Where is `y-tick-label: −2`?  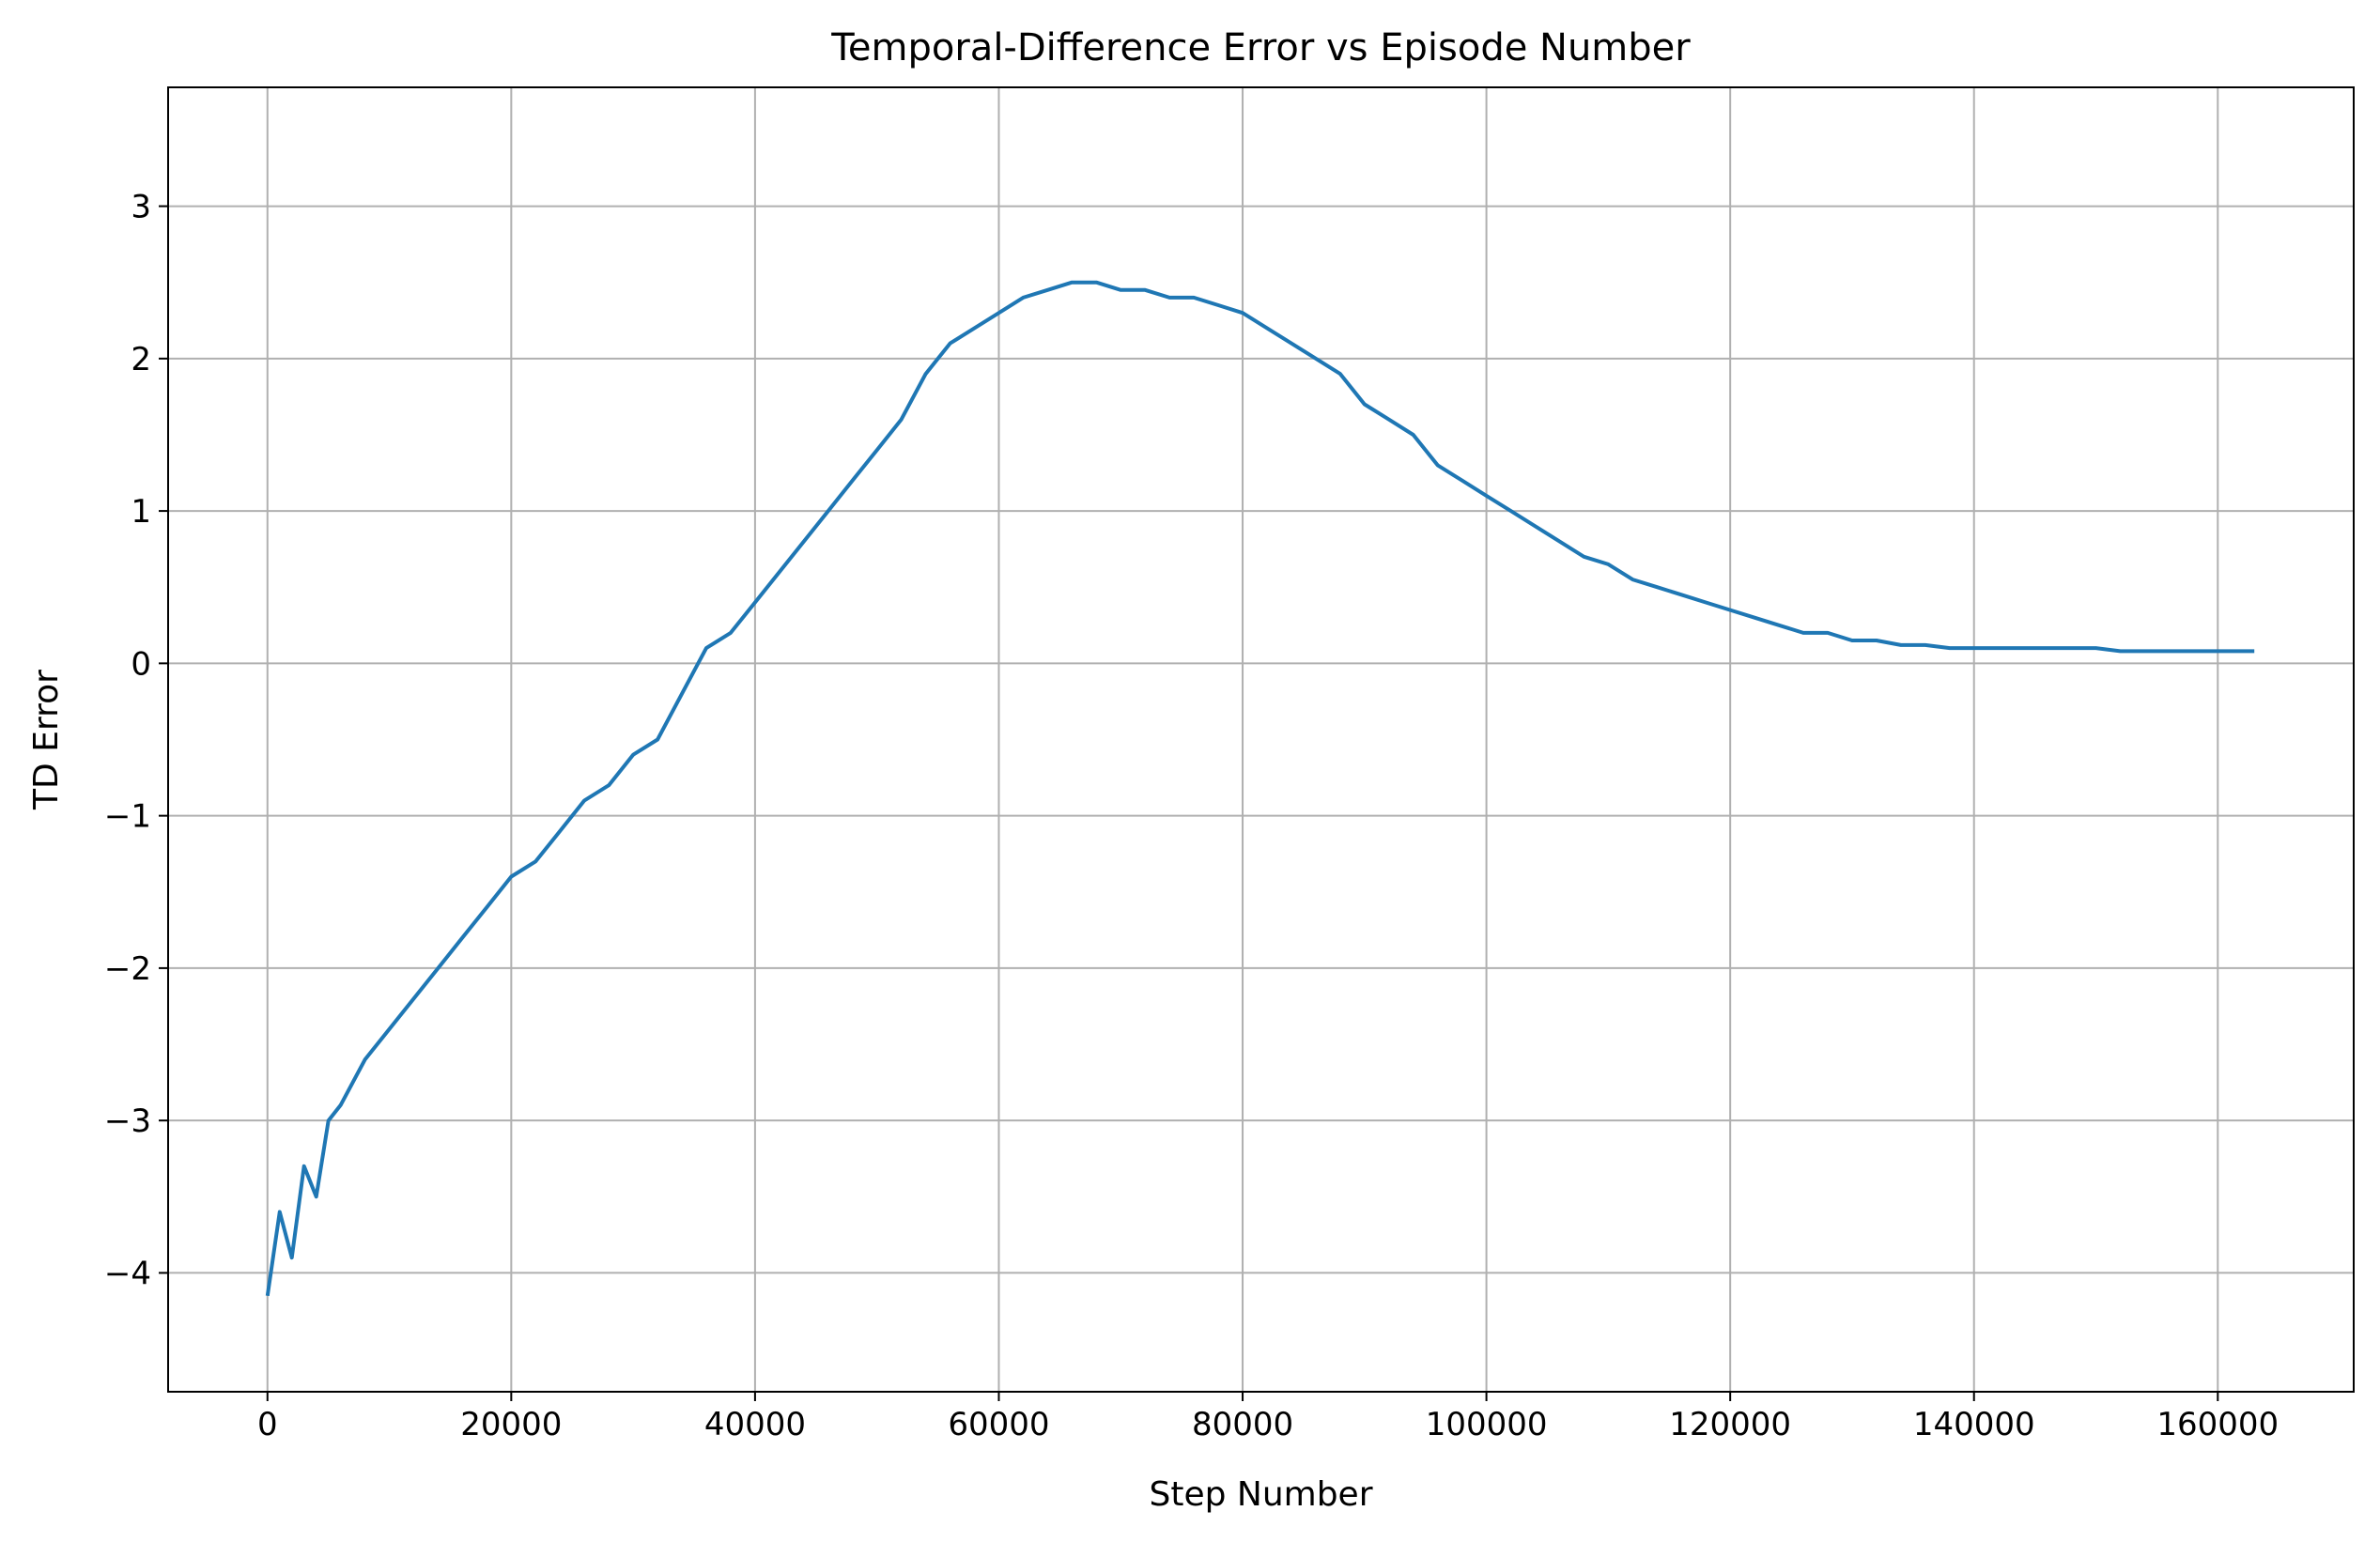 y-tick-label: −2 is located at coordinates (127, 969).